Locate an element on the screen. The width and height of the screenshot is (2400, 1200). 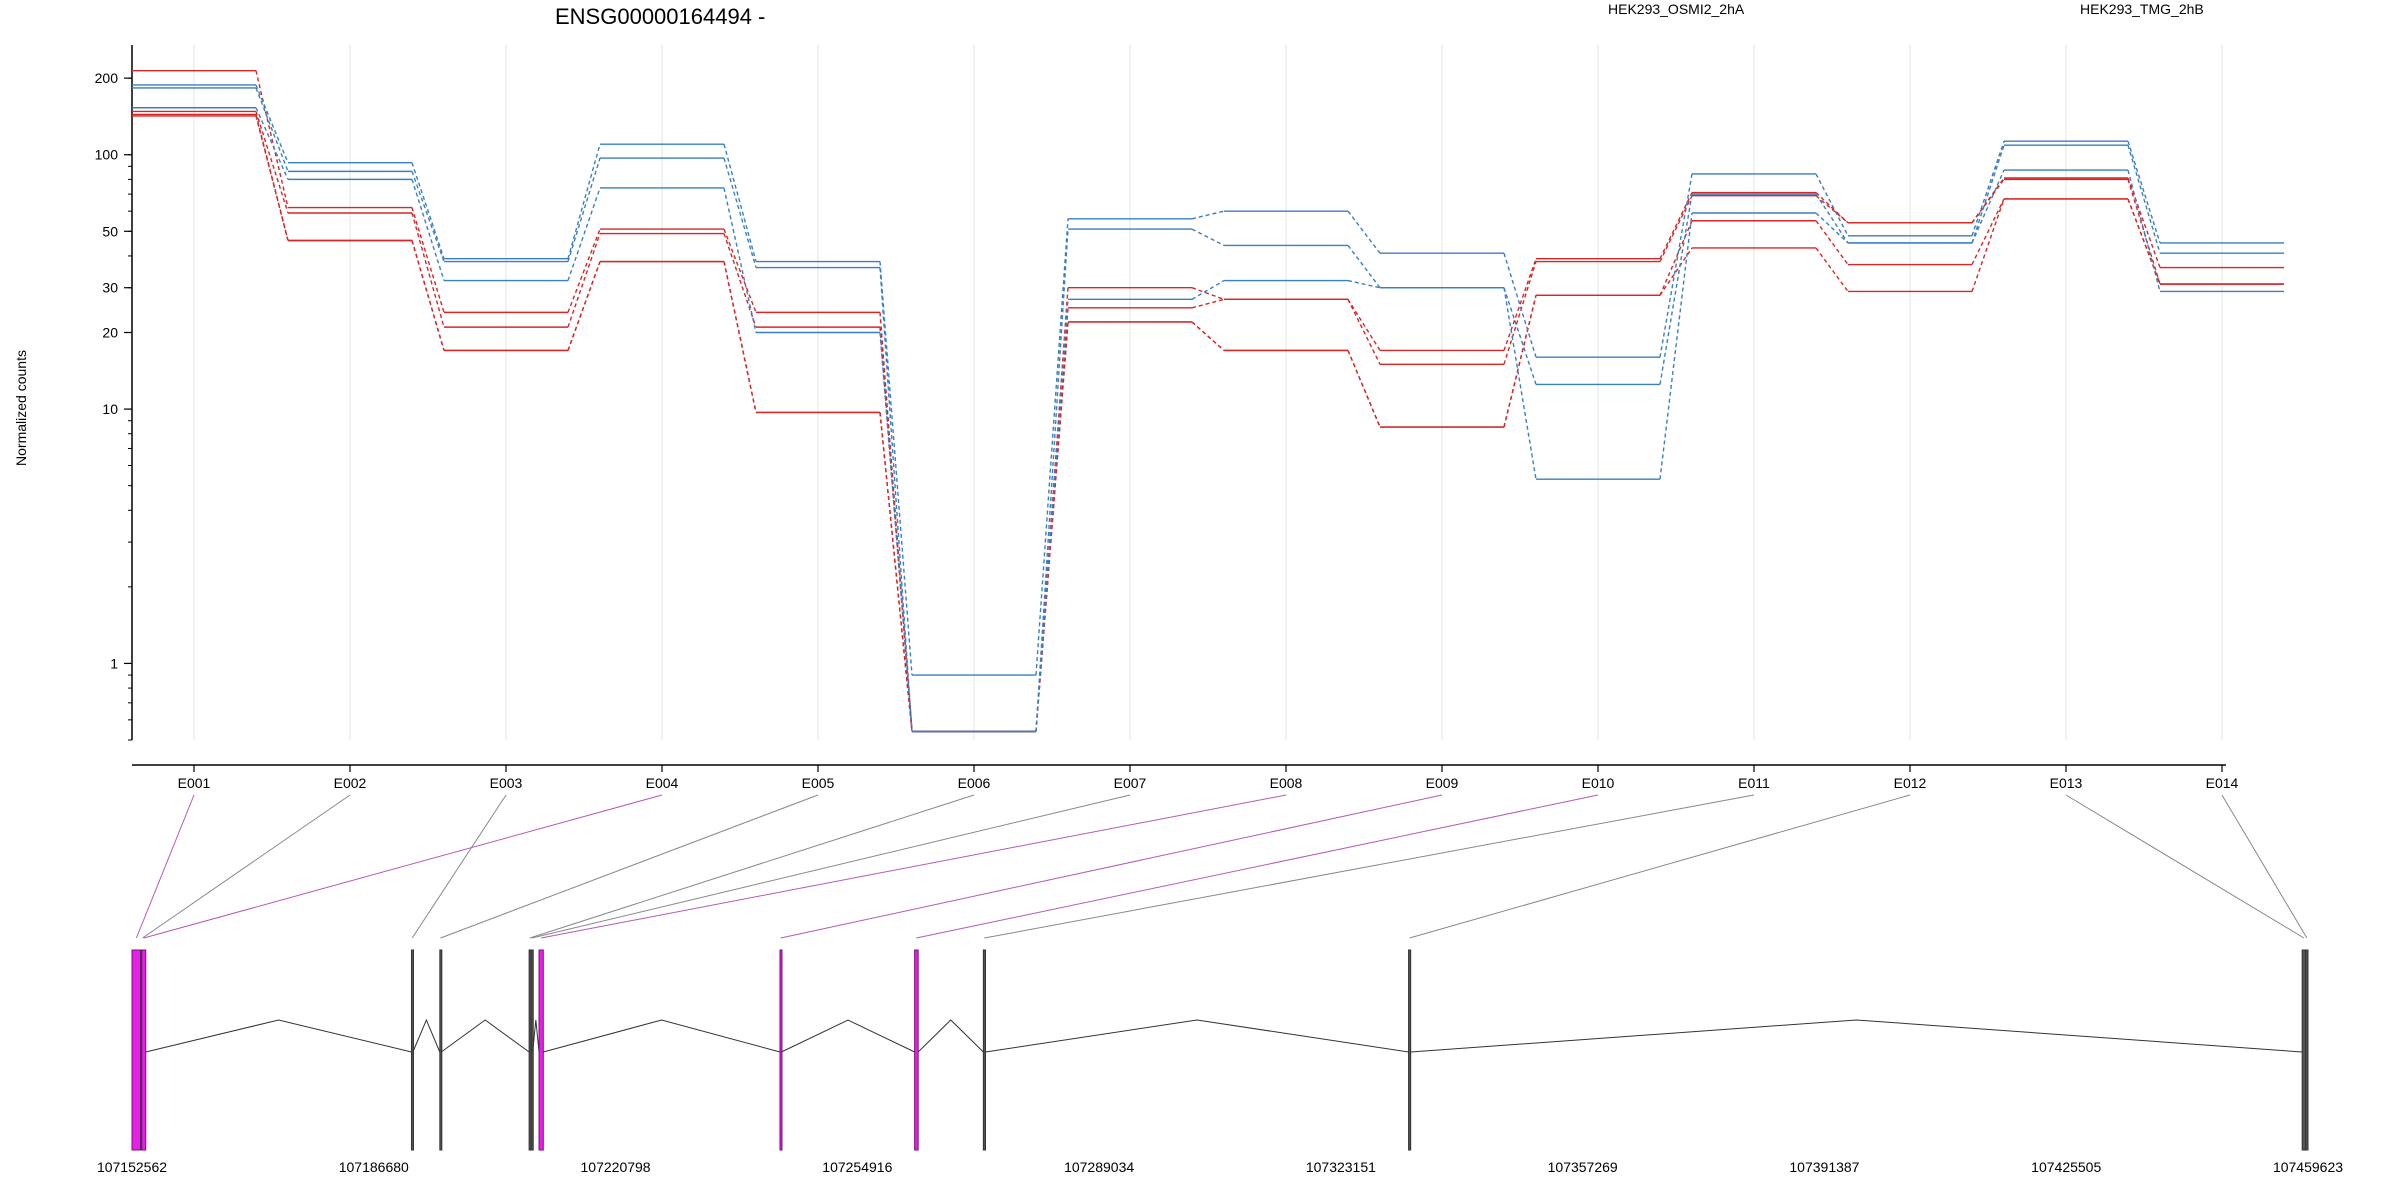
exon-link-e012 is located at coordinates (1660, 866).